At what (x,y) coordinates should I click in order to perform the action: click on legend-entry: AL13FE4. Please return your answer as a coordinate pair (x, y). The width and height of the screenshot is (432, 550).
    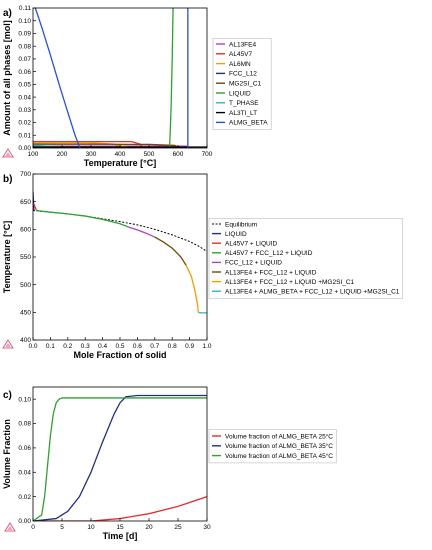
    Looking at the image, I should click on (242, 44).